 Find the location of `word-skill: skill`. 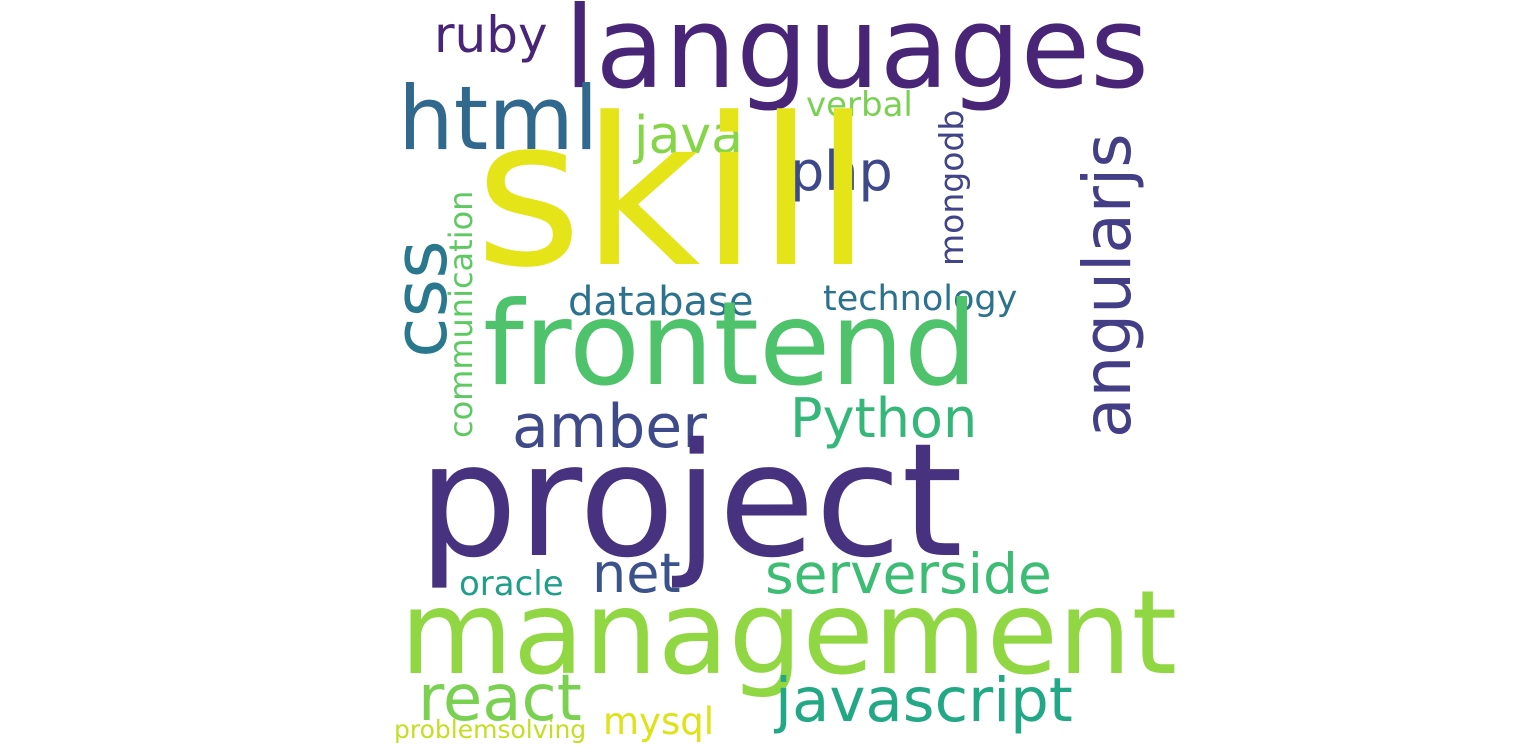

word-skill: skill is located at coordinates (673, 194).